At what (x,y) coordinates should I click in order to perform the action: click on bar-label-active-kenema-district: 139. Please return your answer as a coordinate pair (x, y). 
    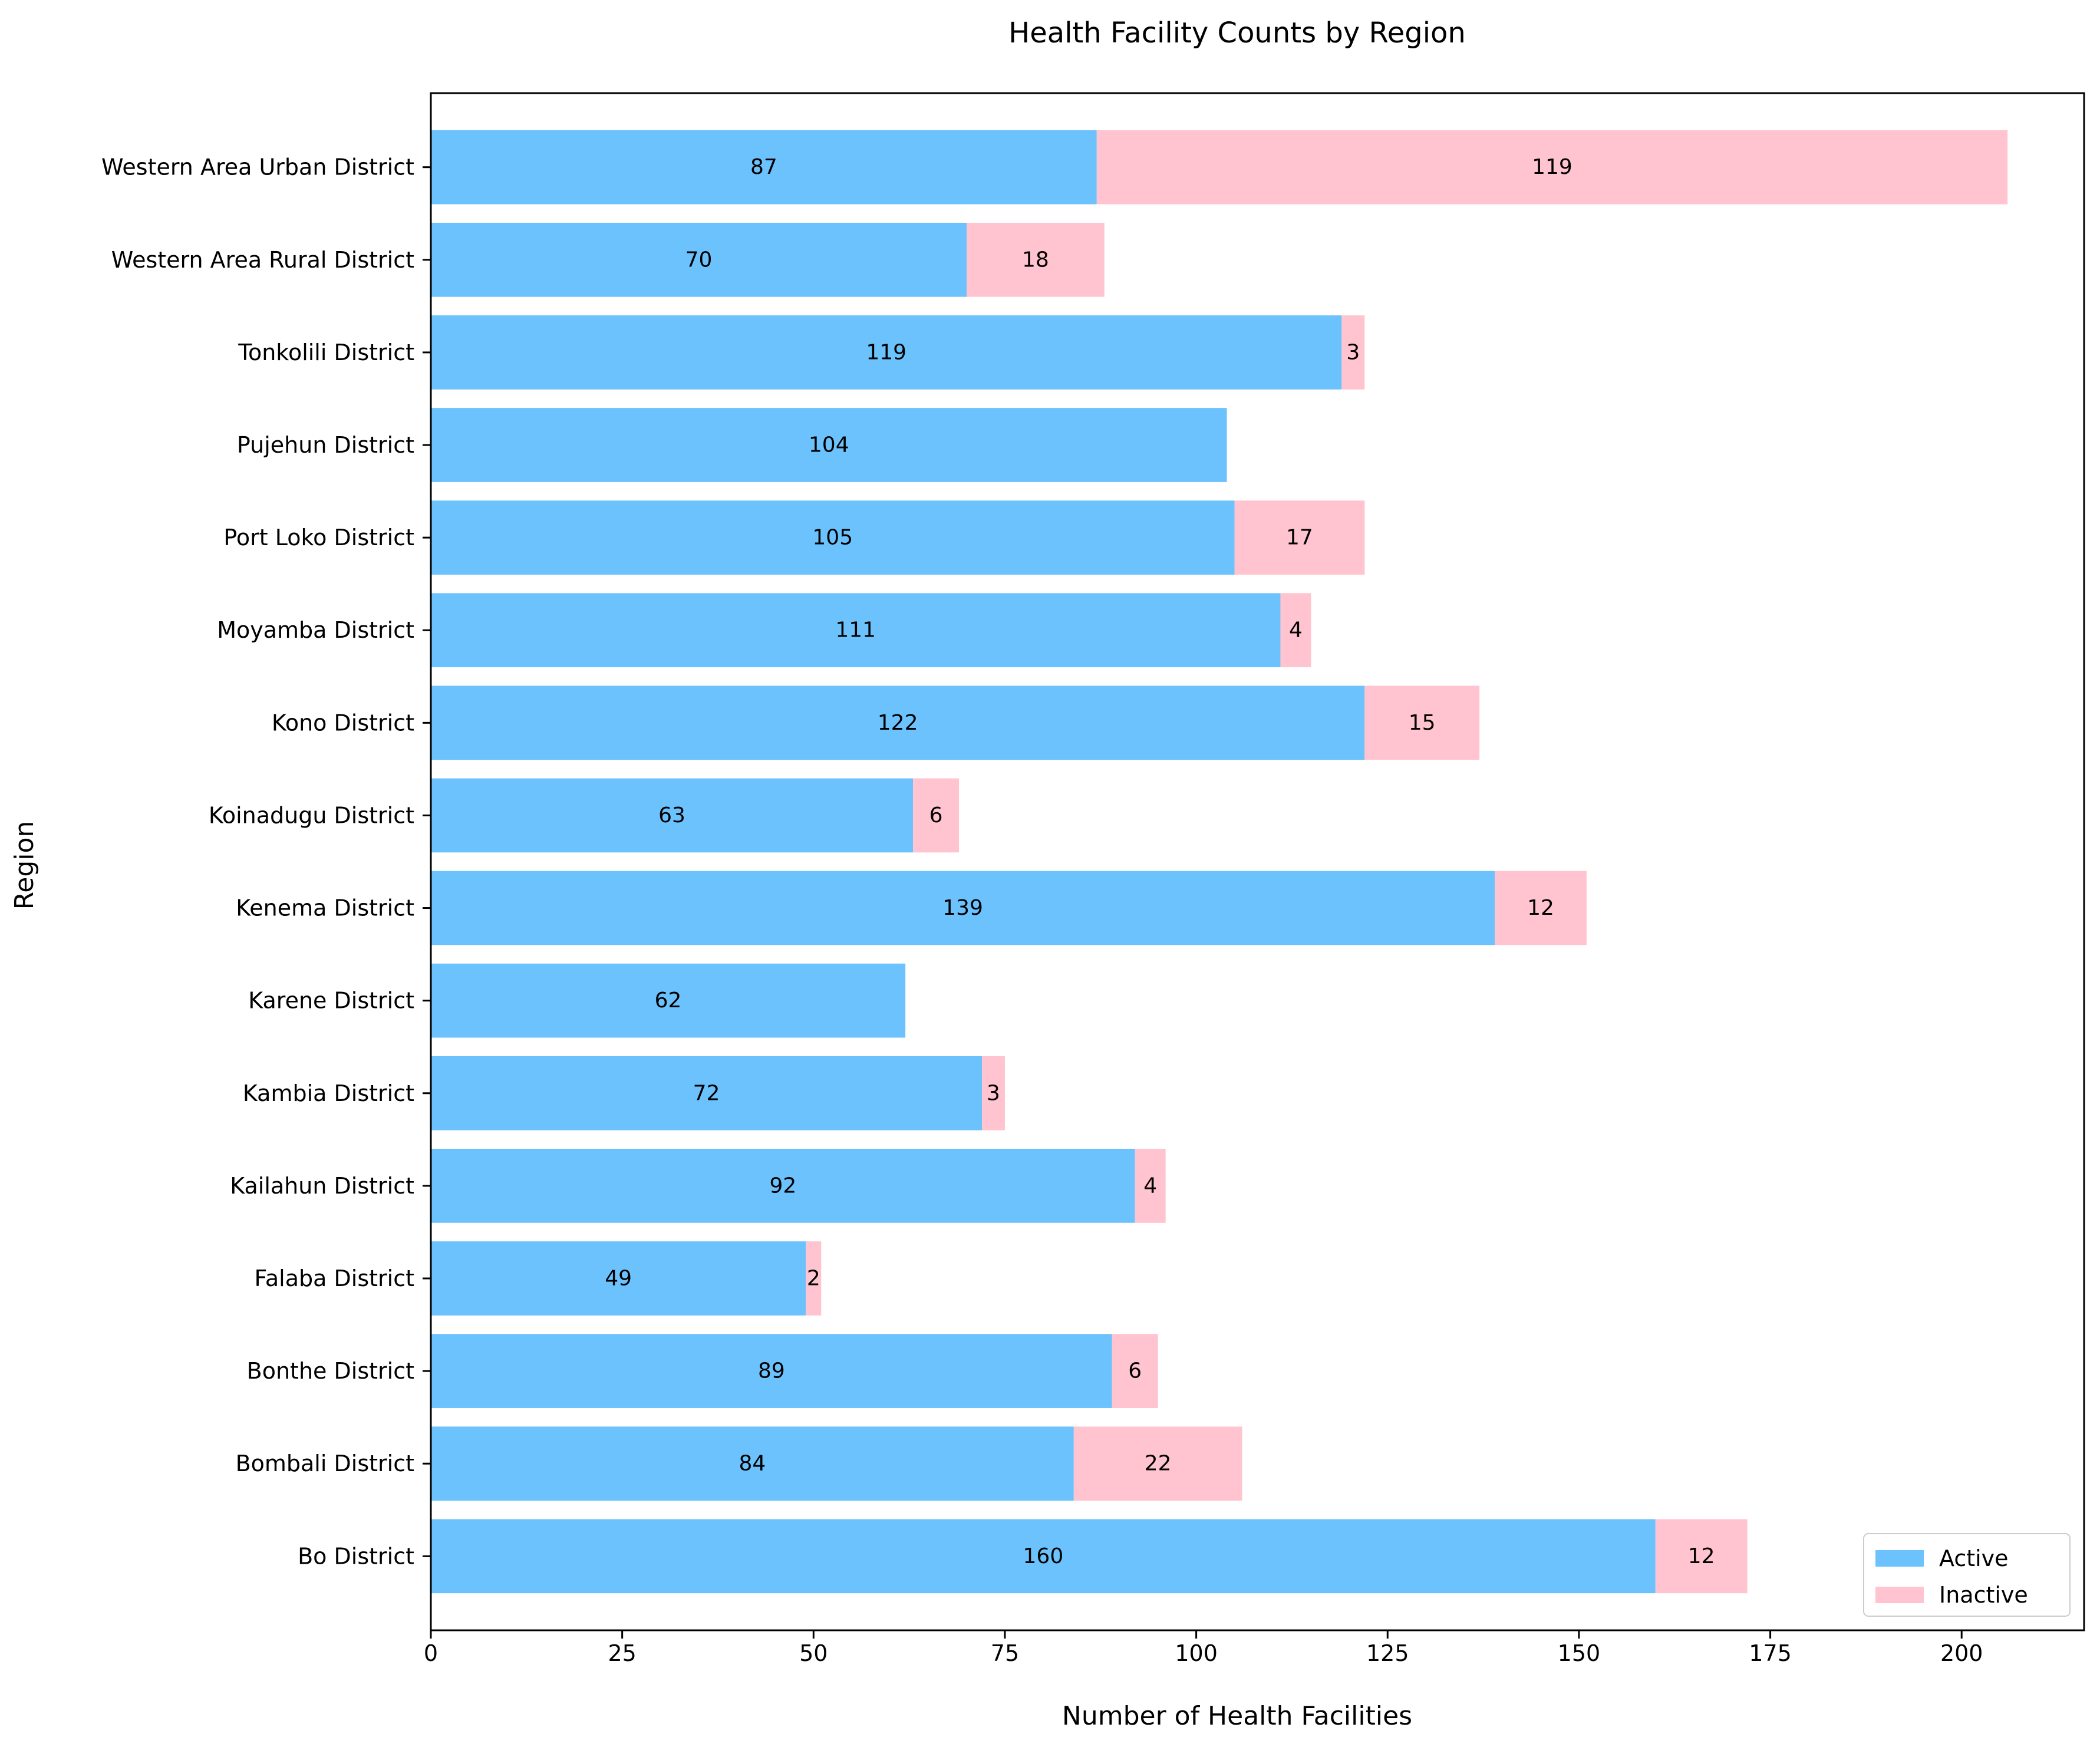
    Looking at the image, I should click on (963, 908).